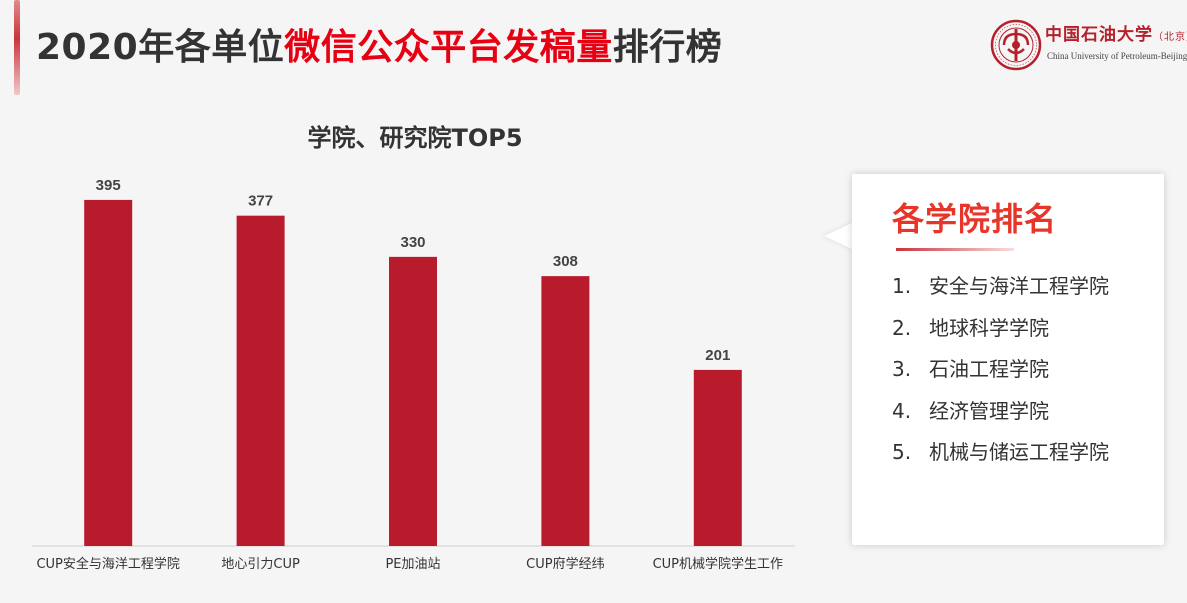 Image resolution: width=1187 pixels, height=603 pixels. I want to click on data-label-4: 308, so click(565, 261).